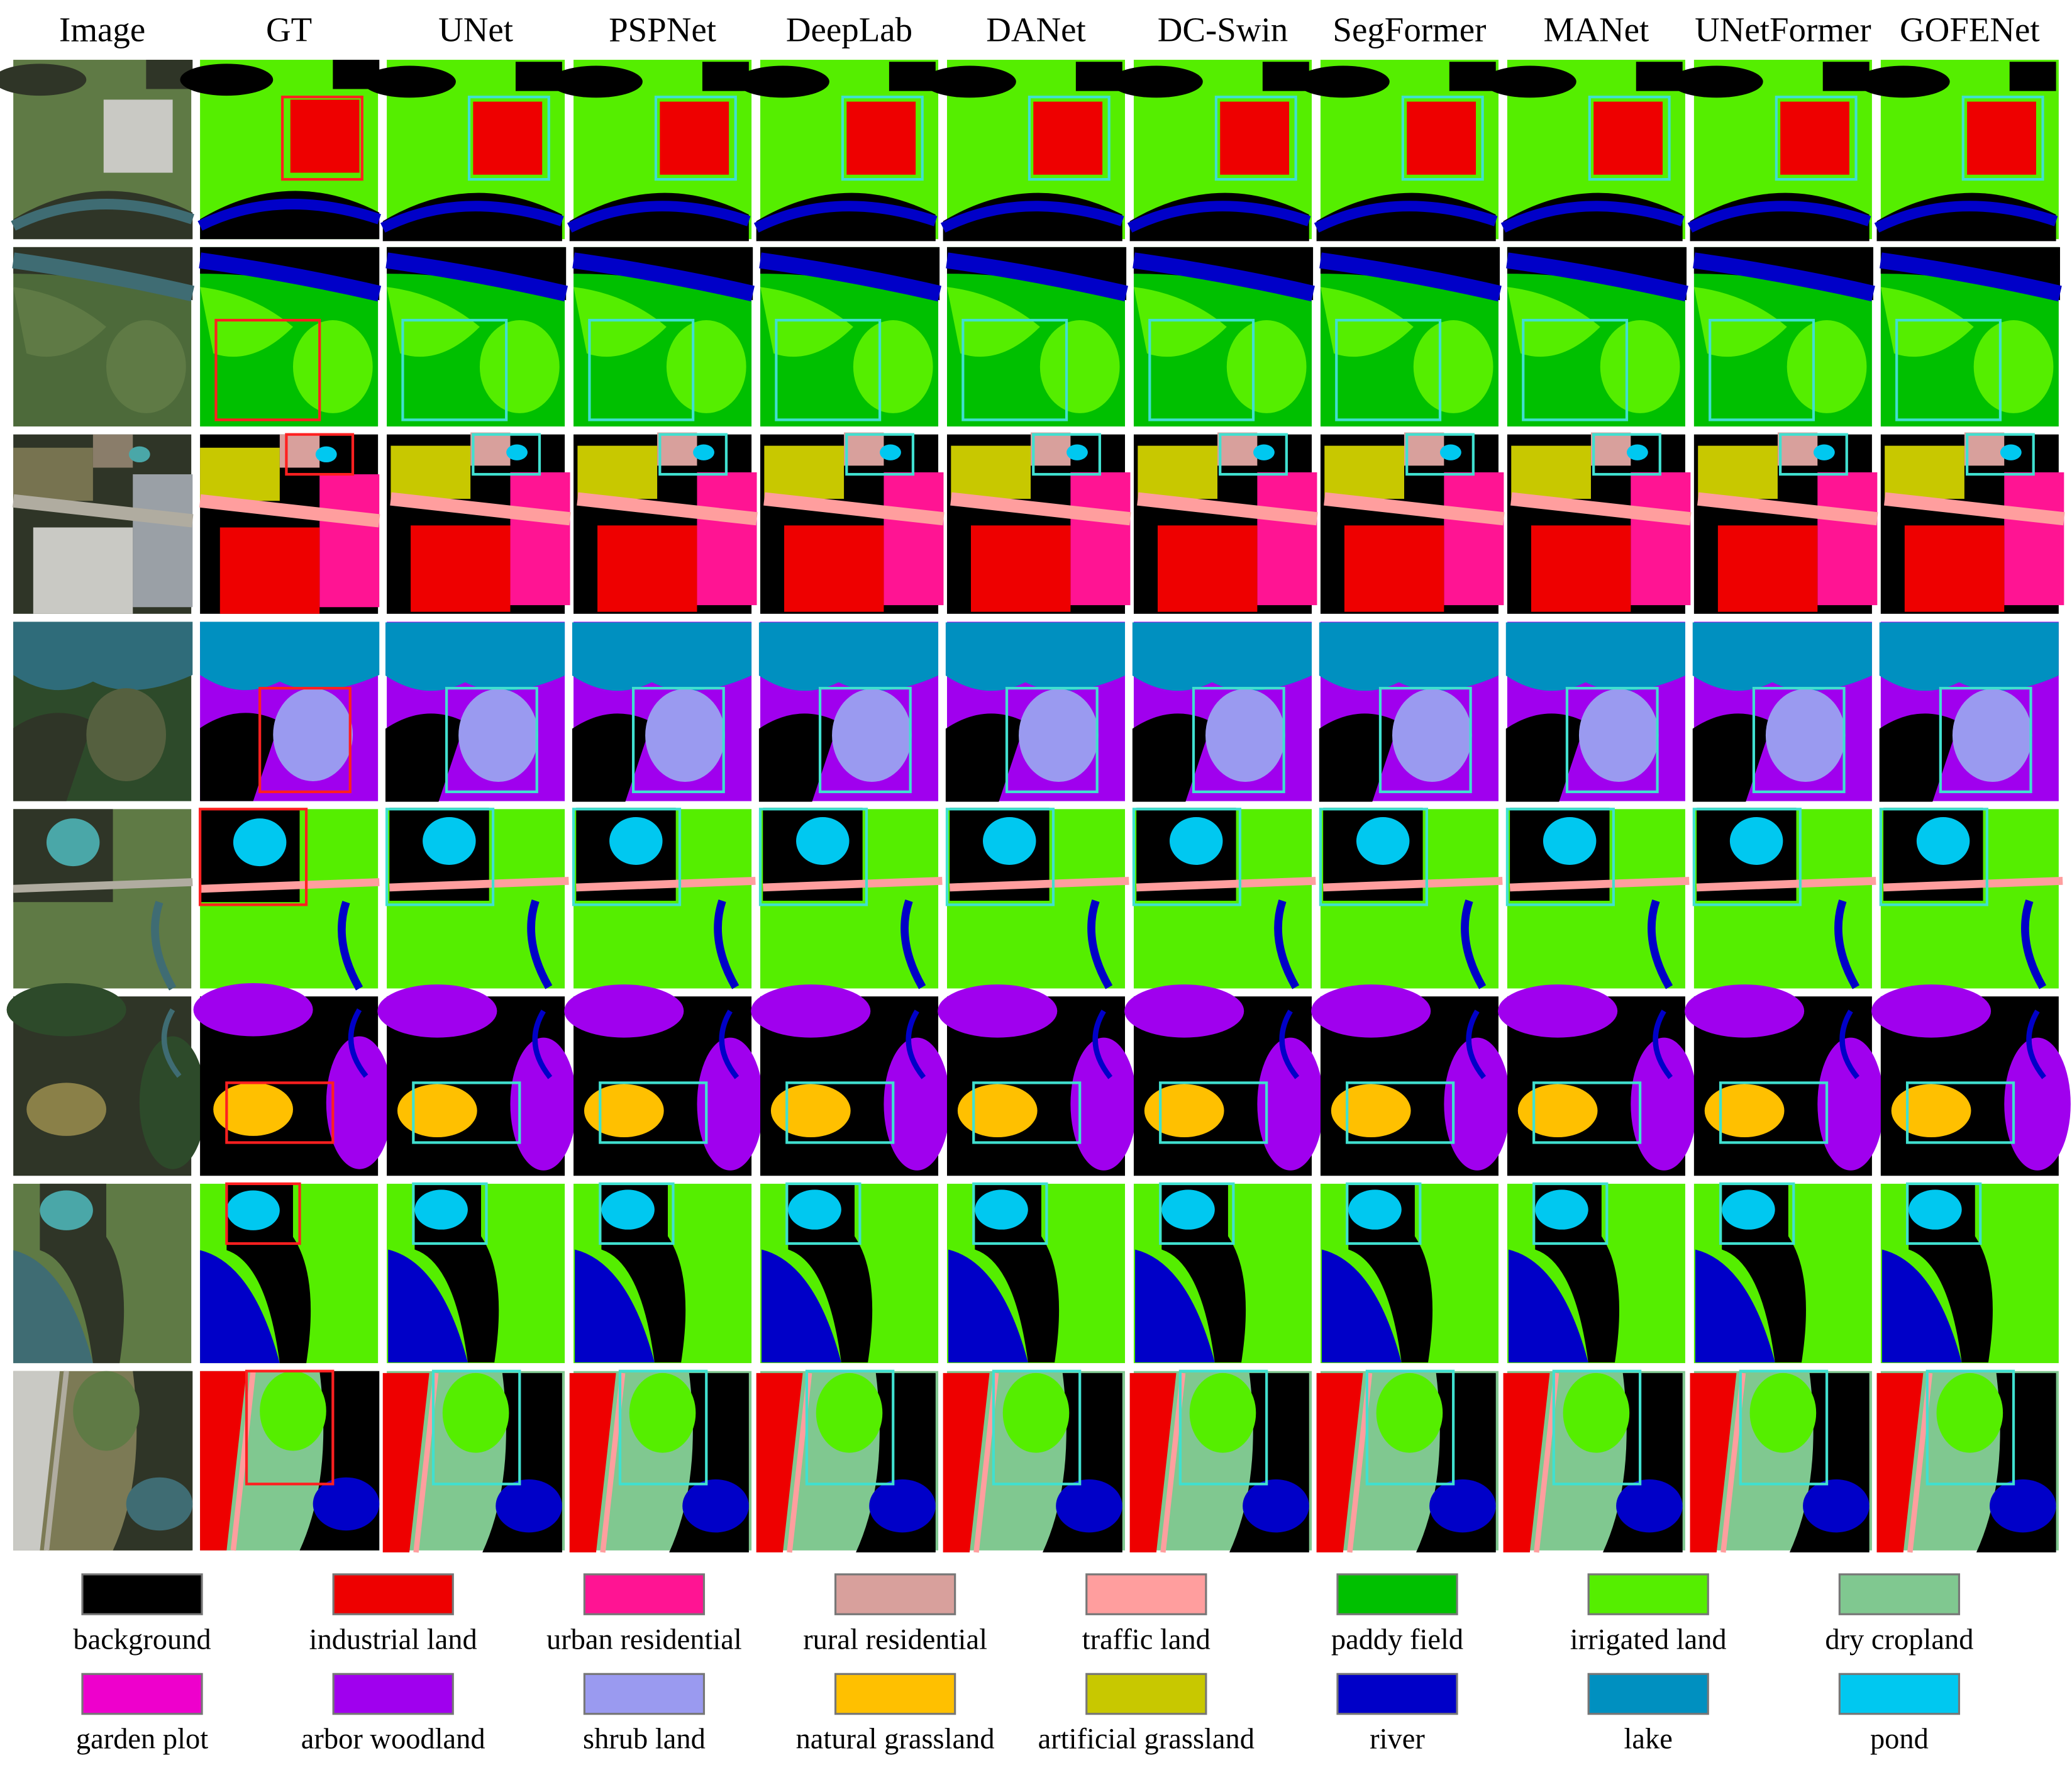 Image resolution: width=2072 pixels, height=1765 pixels. Describe the element at coordinates (1409, 29) in the screenshot. I see `column-header: SegFormer` at that location.